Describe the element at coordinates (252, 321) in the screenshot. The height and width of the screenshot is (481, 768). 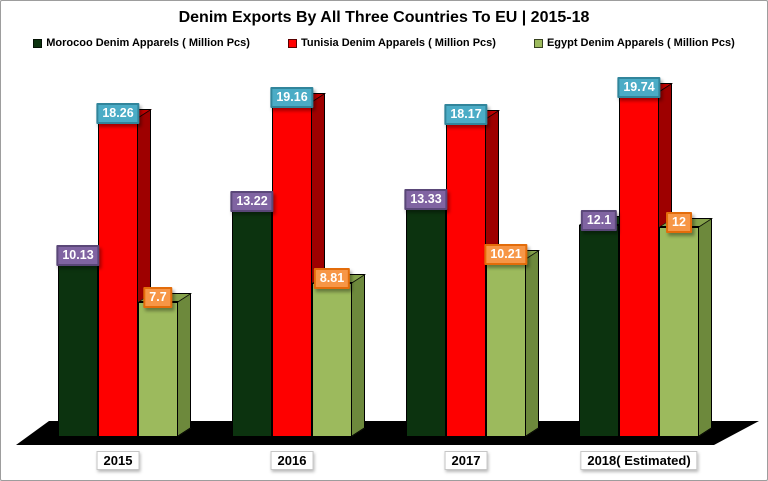
I see `bar-morocco-2016-front-face` at that location.